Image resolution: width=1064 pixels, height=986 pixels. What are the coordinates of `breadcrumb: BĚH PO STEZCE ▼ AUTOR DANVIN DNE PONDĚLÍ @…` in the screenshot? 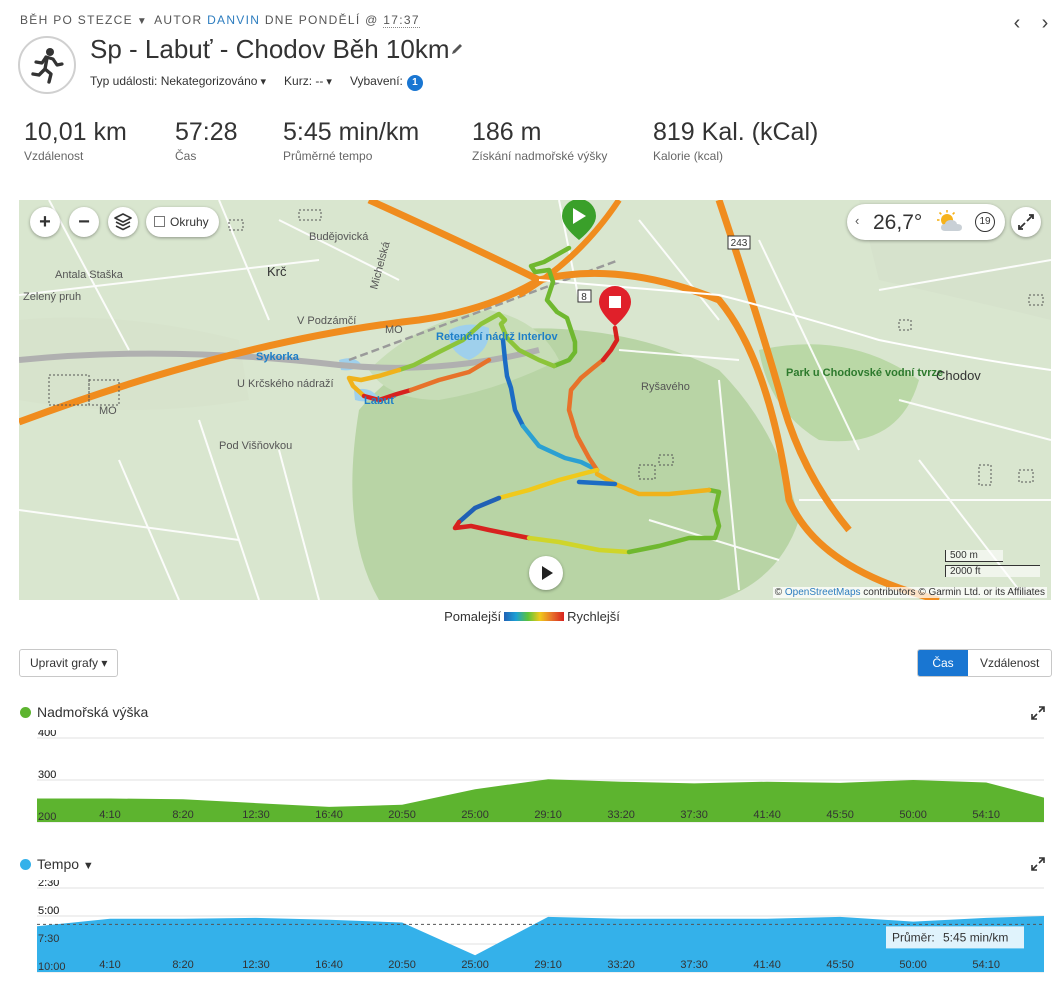 It's located at (220, 20).